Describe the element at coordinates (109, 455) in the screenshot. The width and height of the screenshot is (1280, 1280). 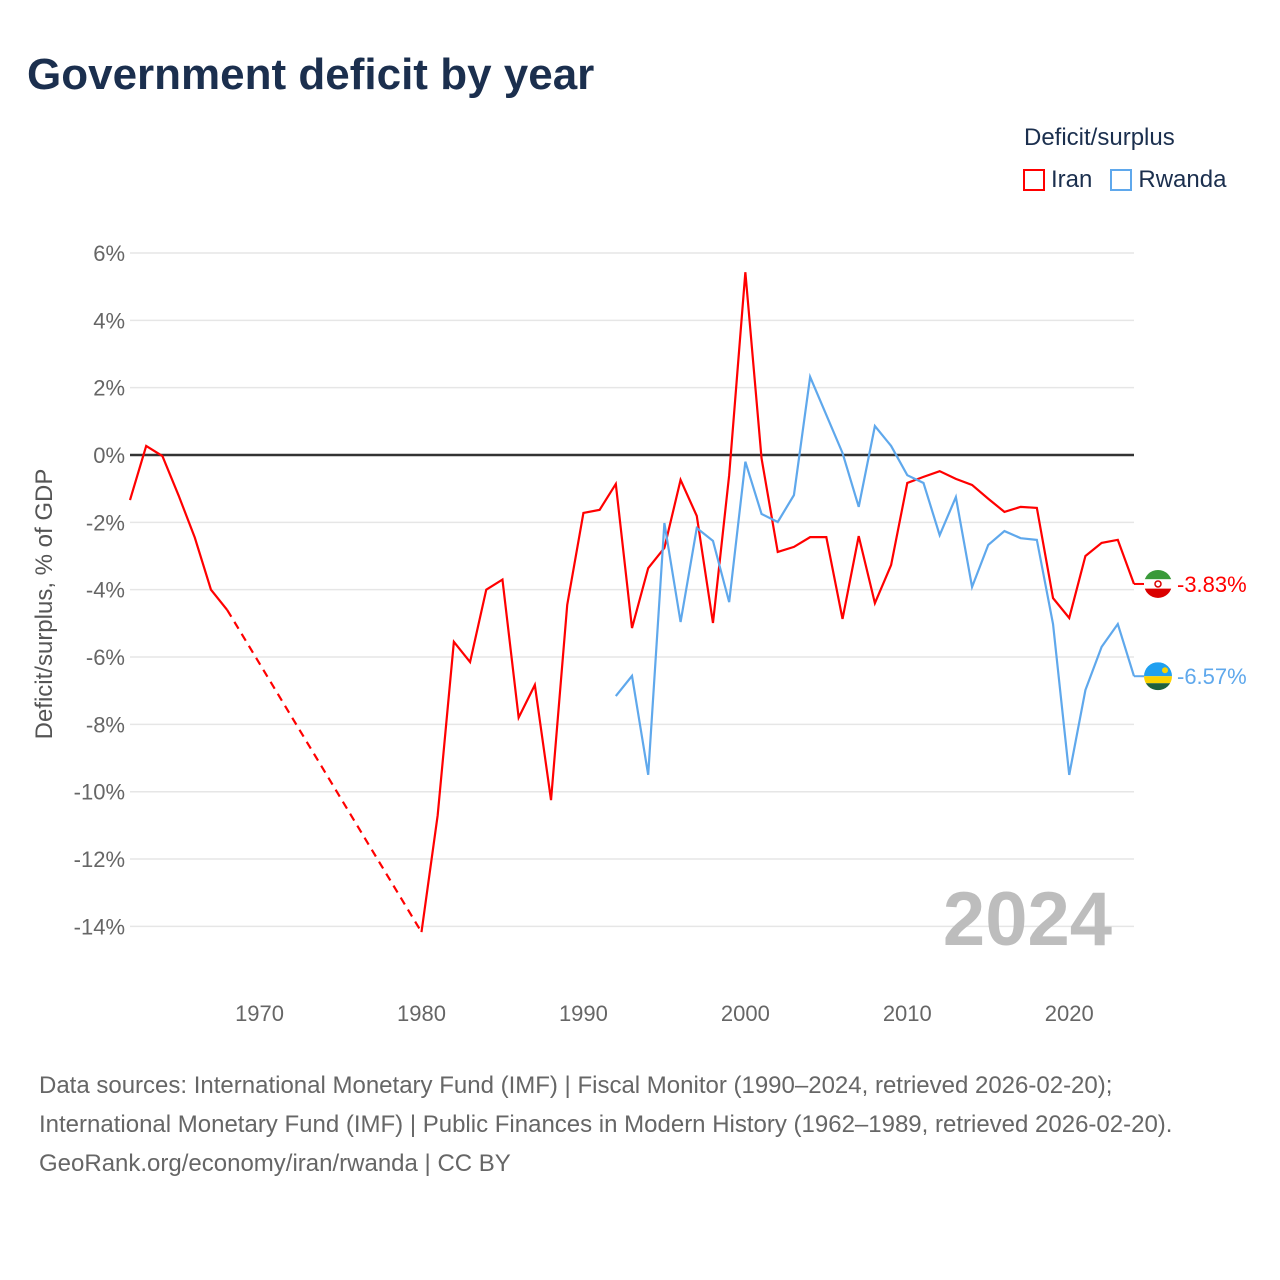
I see `y-tick-label: 0%` at that location.